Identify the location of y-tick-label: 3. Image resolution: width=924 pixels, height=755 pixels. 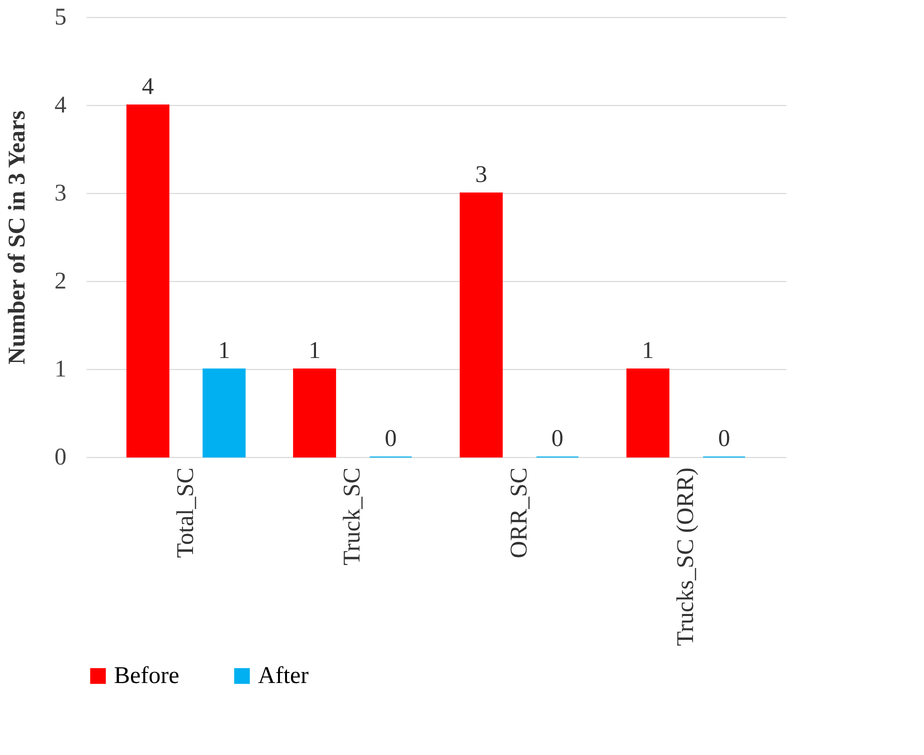
(60, 193).